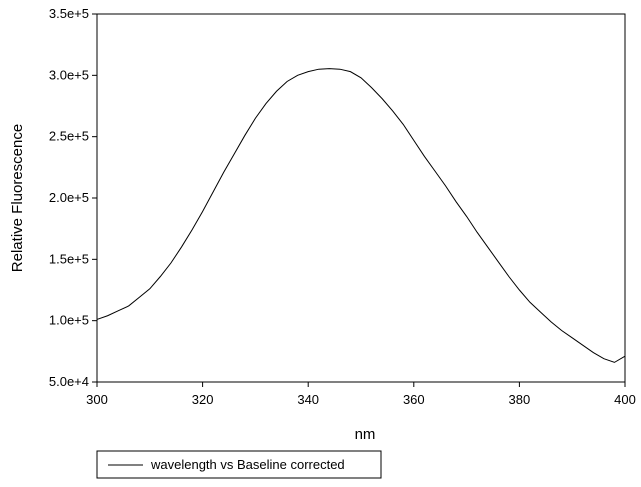  What do you see at coordinates (203, 399) in the screenshot?
I see `x-tick-label: 320` at bounding box center [203, 399].